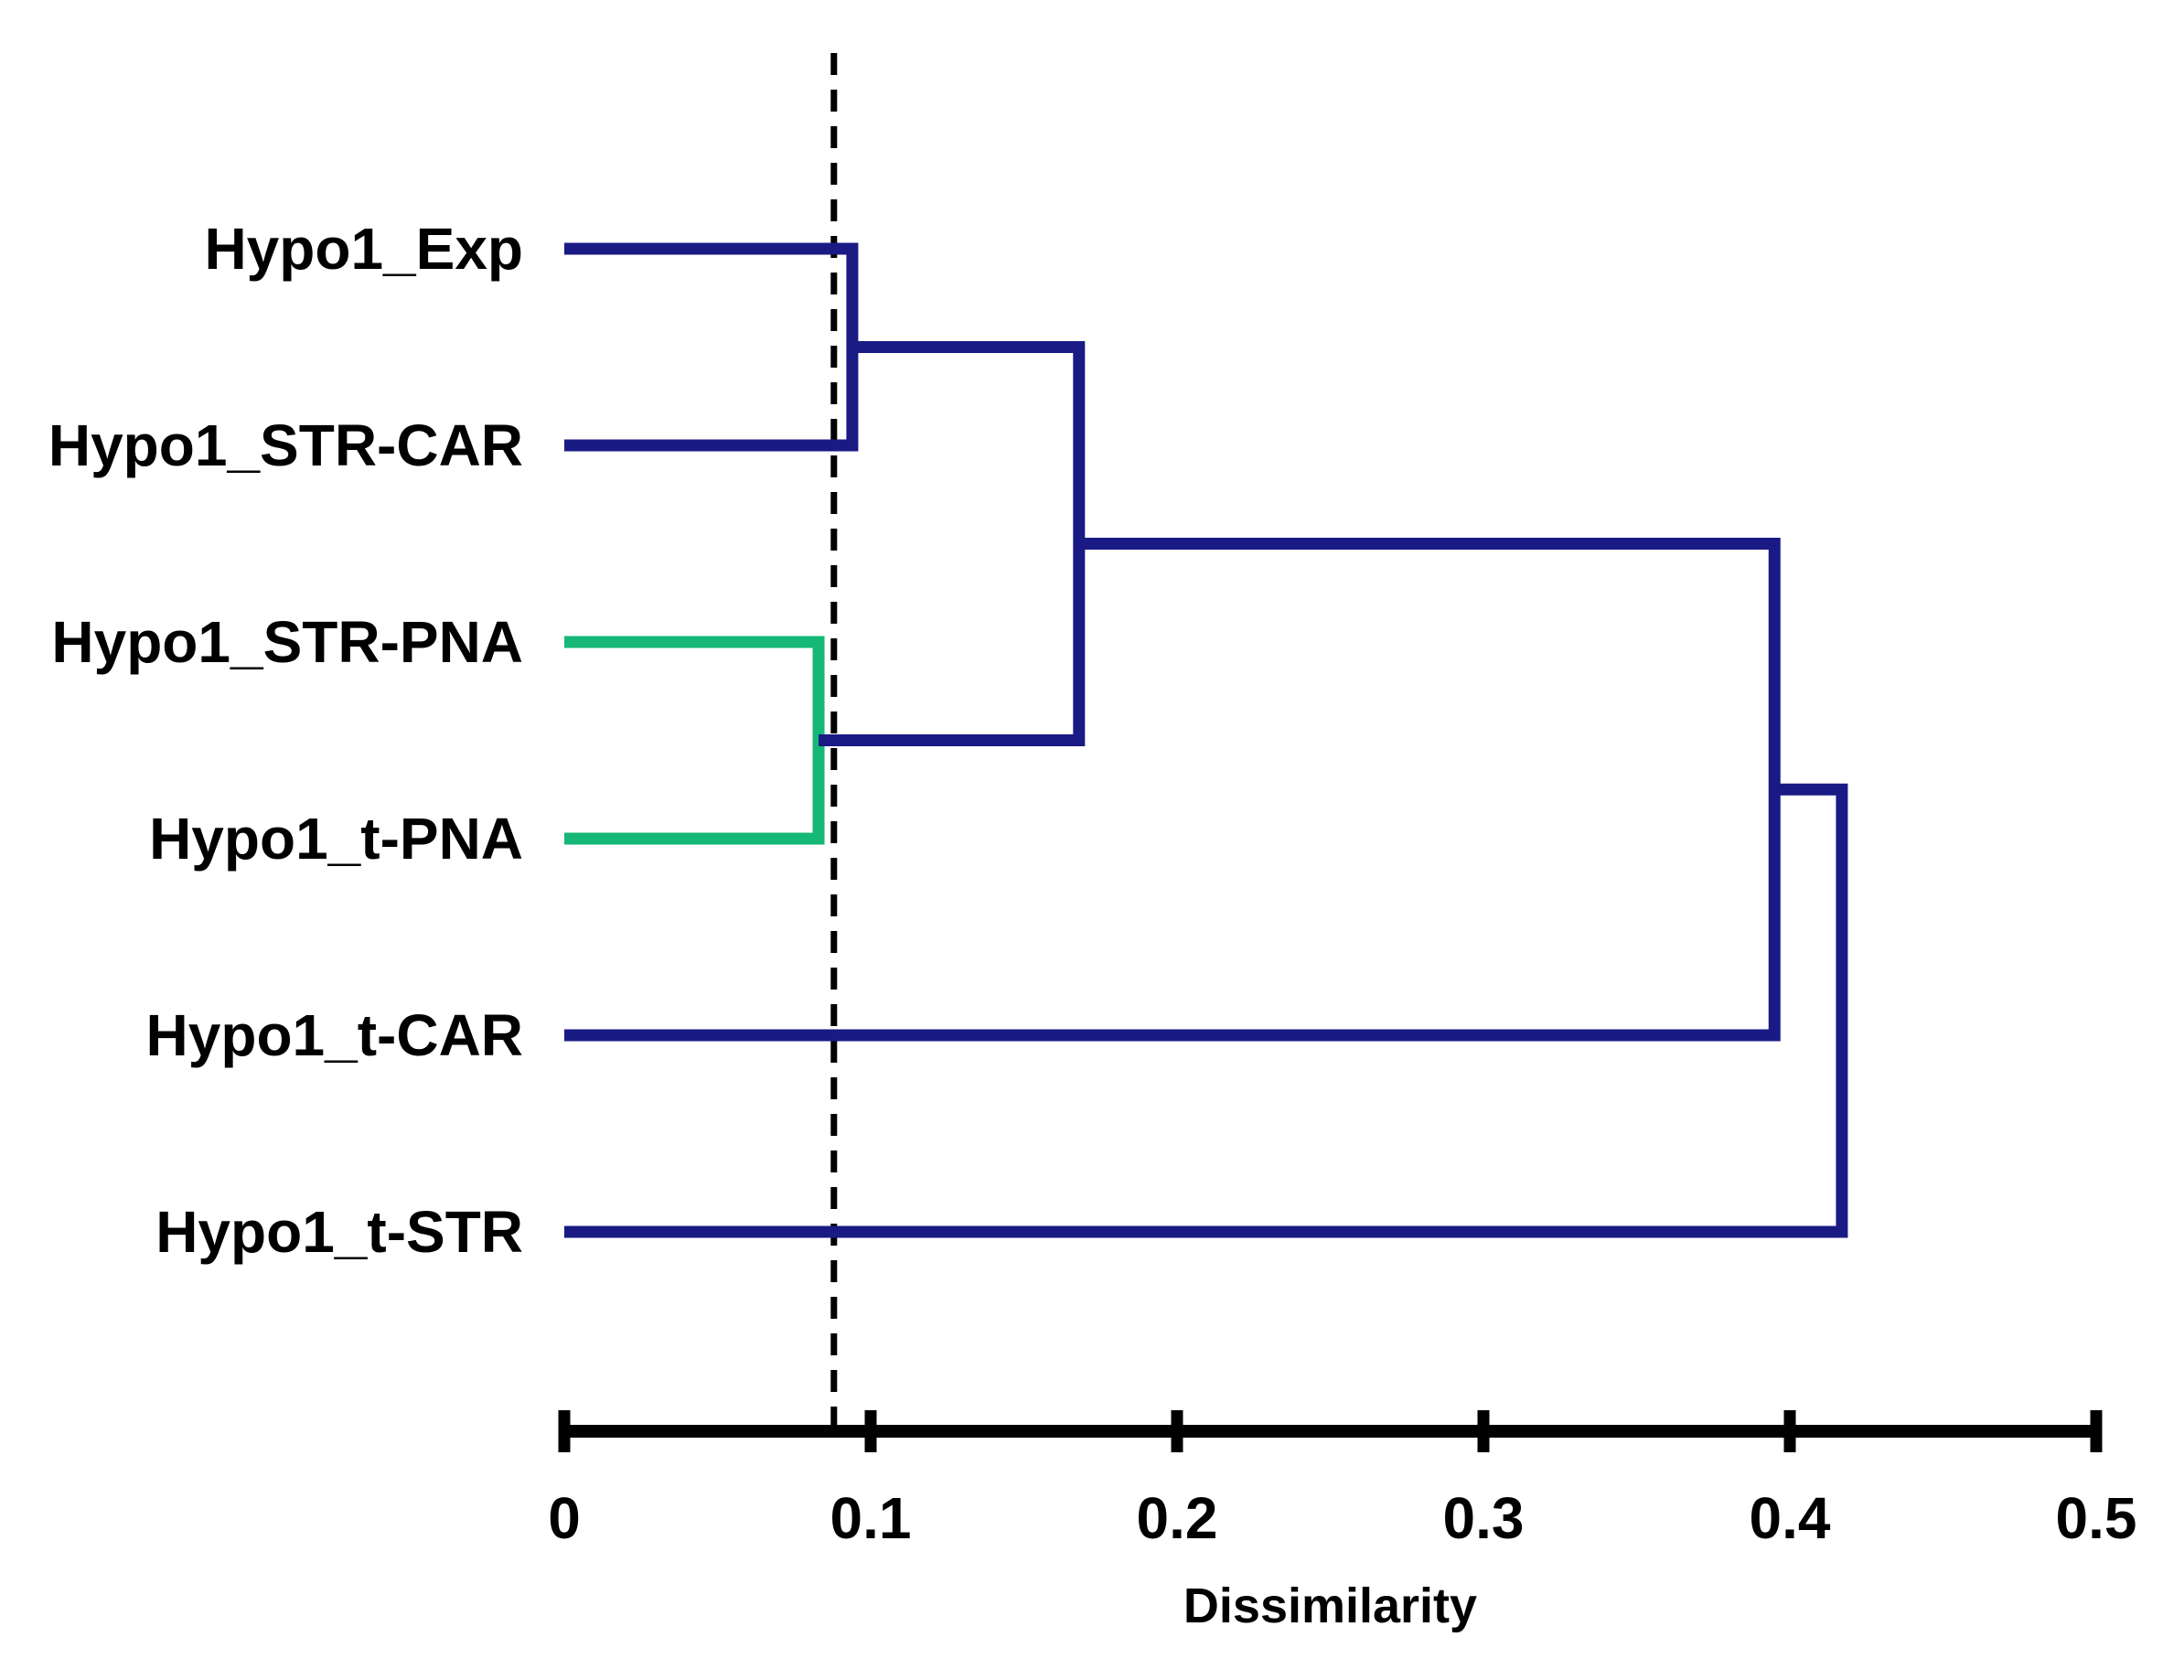  What do you see at coordinates (334, 1035) in the screenshot?
I see `leaf-label-Hypo1_t-CAR: Hypo1_t-CAR` at bounding box center [334, 1035].